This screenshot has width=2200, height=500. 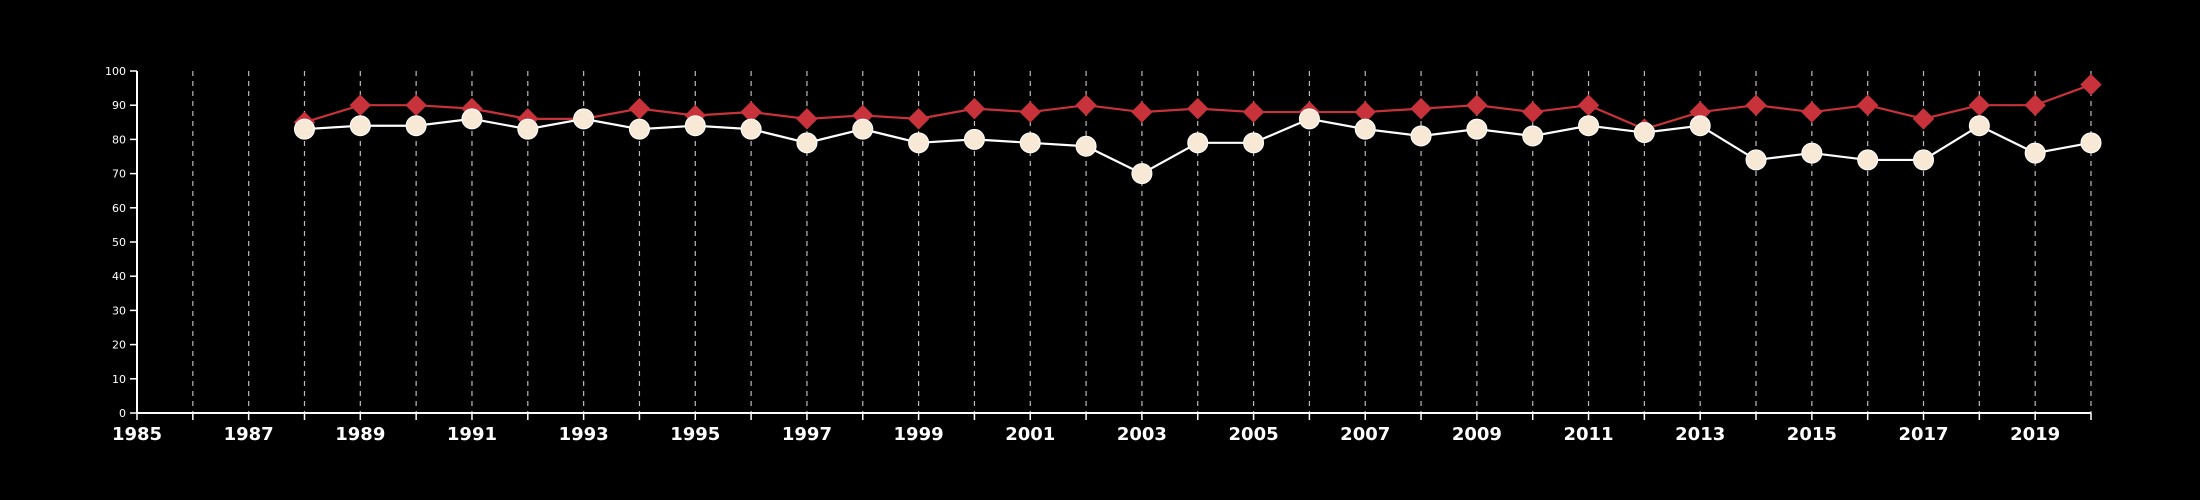 What do you see at coordinates (119, 310) in the screenshot?
I see `y-tick-label: 30` at bounding box center [119, 310].